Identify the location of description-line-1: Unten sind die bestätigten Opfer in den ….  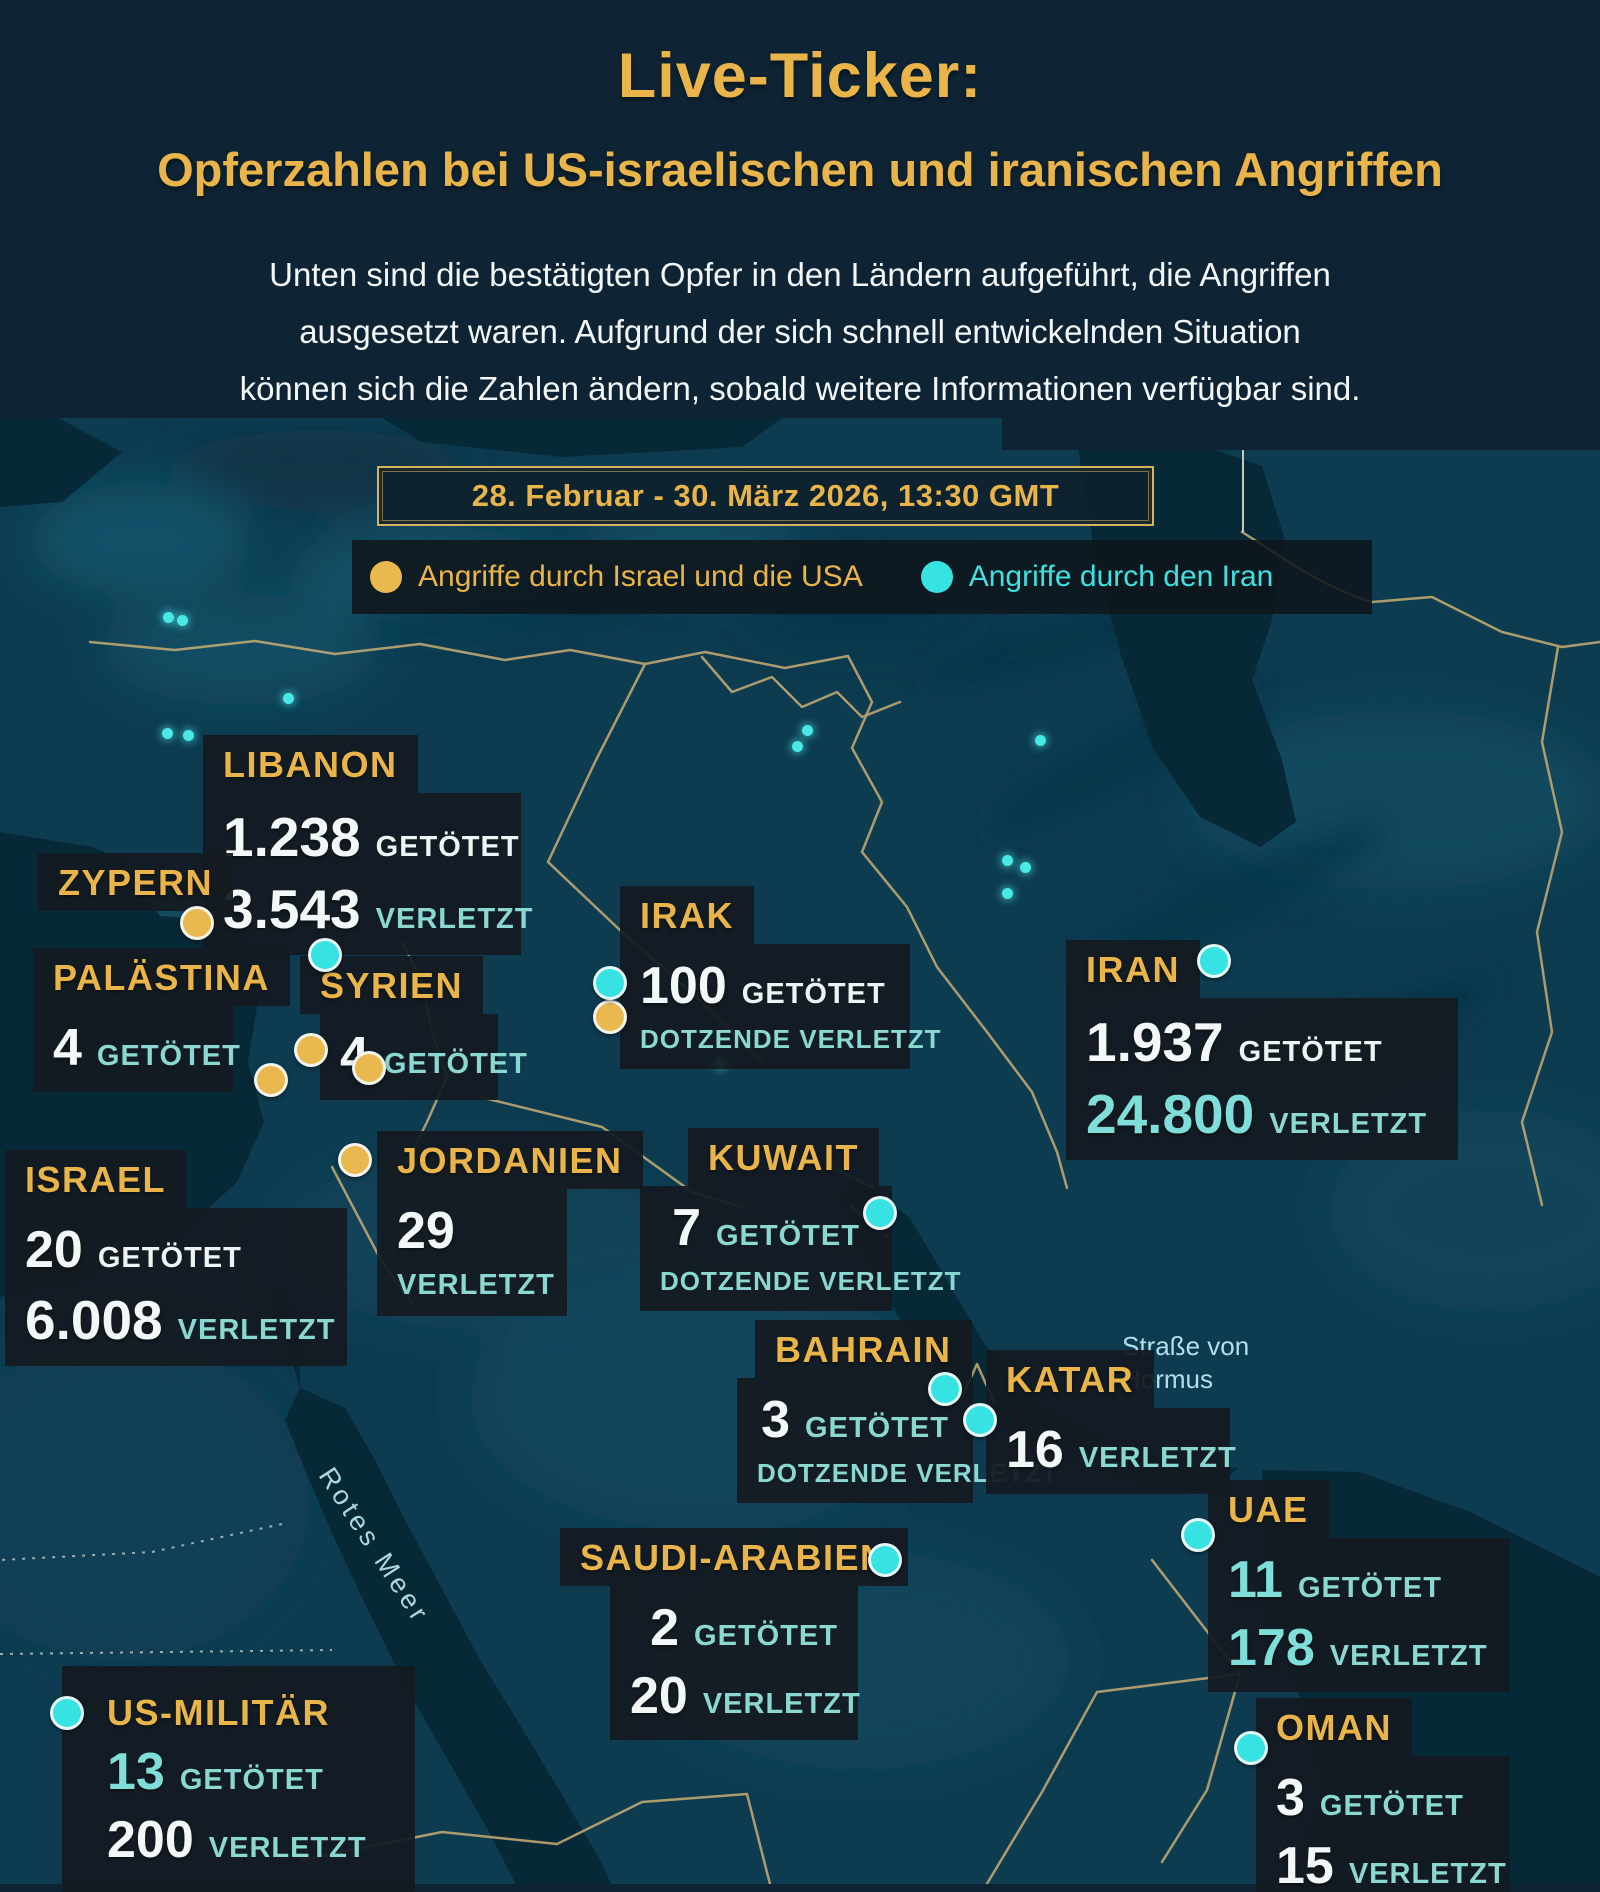
(800, 274).